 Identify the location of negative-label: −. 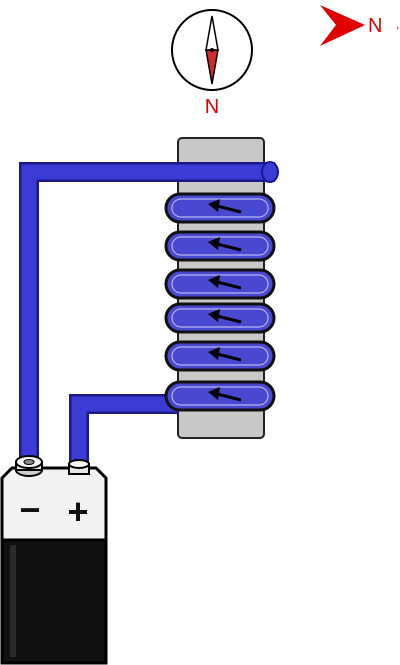
(29, 509).